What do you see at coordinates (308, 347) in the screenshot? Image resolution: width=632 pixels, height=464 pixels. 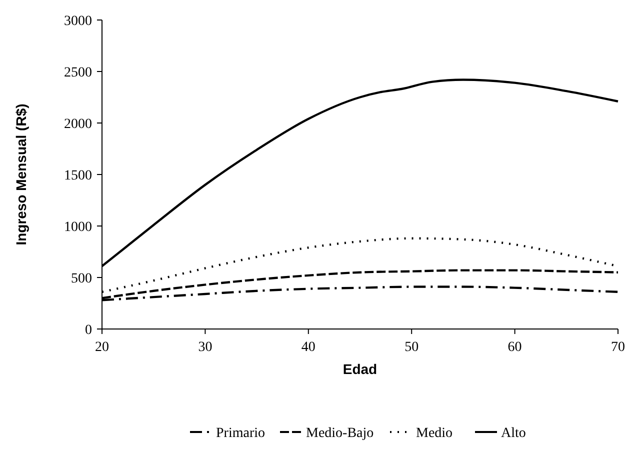 I see `x-tick-label: 40` at bounding box center [308, 347].